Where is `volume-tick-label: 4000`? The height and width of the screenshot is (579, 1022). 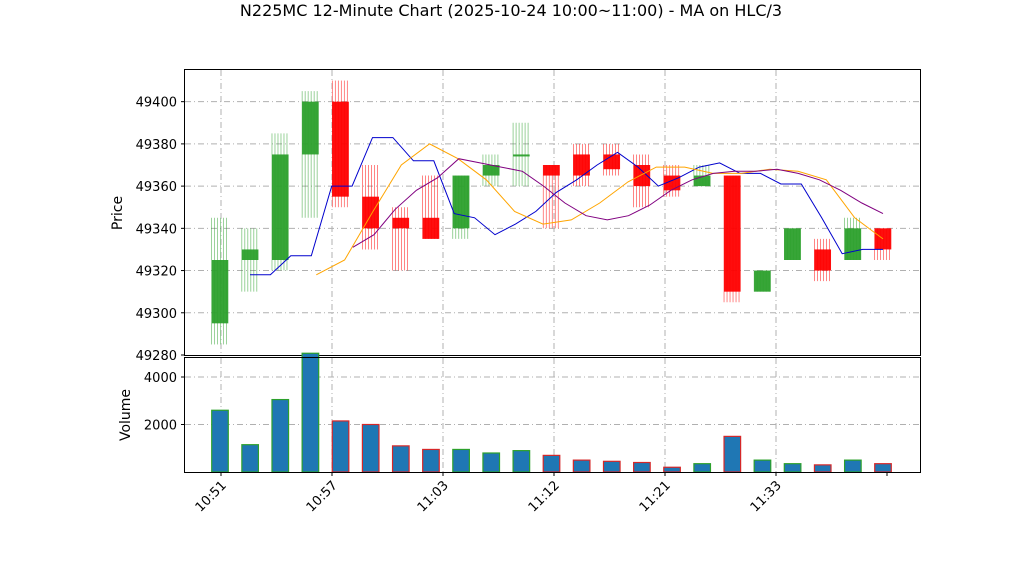 volume-tick-label: 4000 is located at coordinates (160, 378).